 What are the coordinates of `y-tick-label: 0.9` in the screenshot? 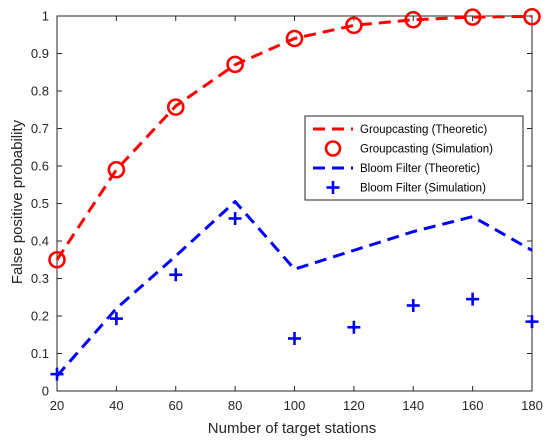 It's located at (40, 53).